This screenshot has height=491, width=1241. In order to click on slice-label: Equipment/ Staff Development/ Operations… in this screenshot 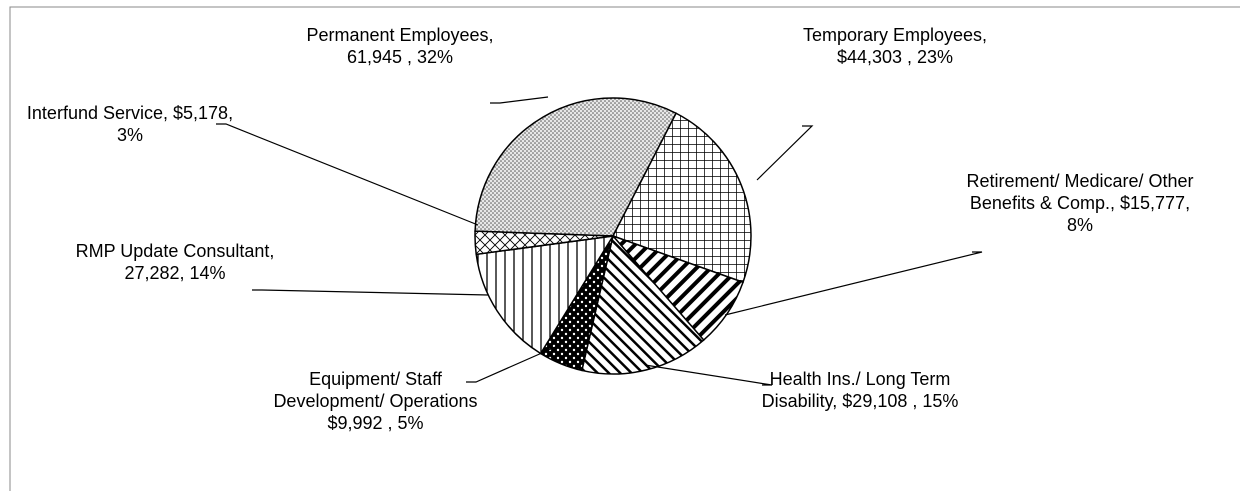, I will do `click(375, 401)`.